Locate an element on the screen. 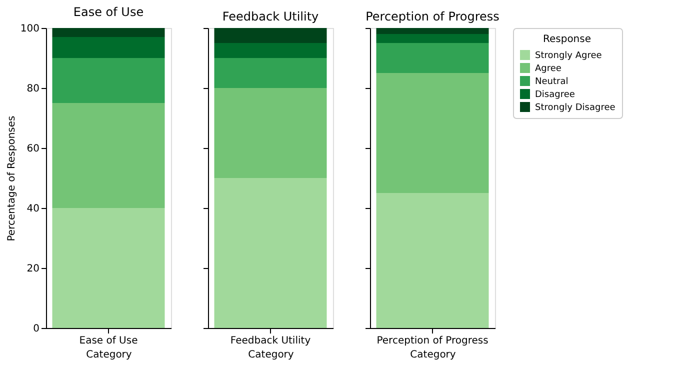 The width and height of the screenshot is (685, 385). legend-label: Agree is located at coordinates (548, 69).